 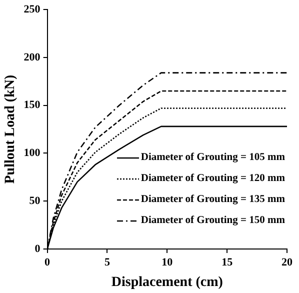 I want to click on y-tick-label: 0, so click(x=37, y=248).